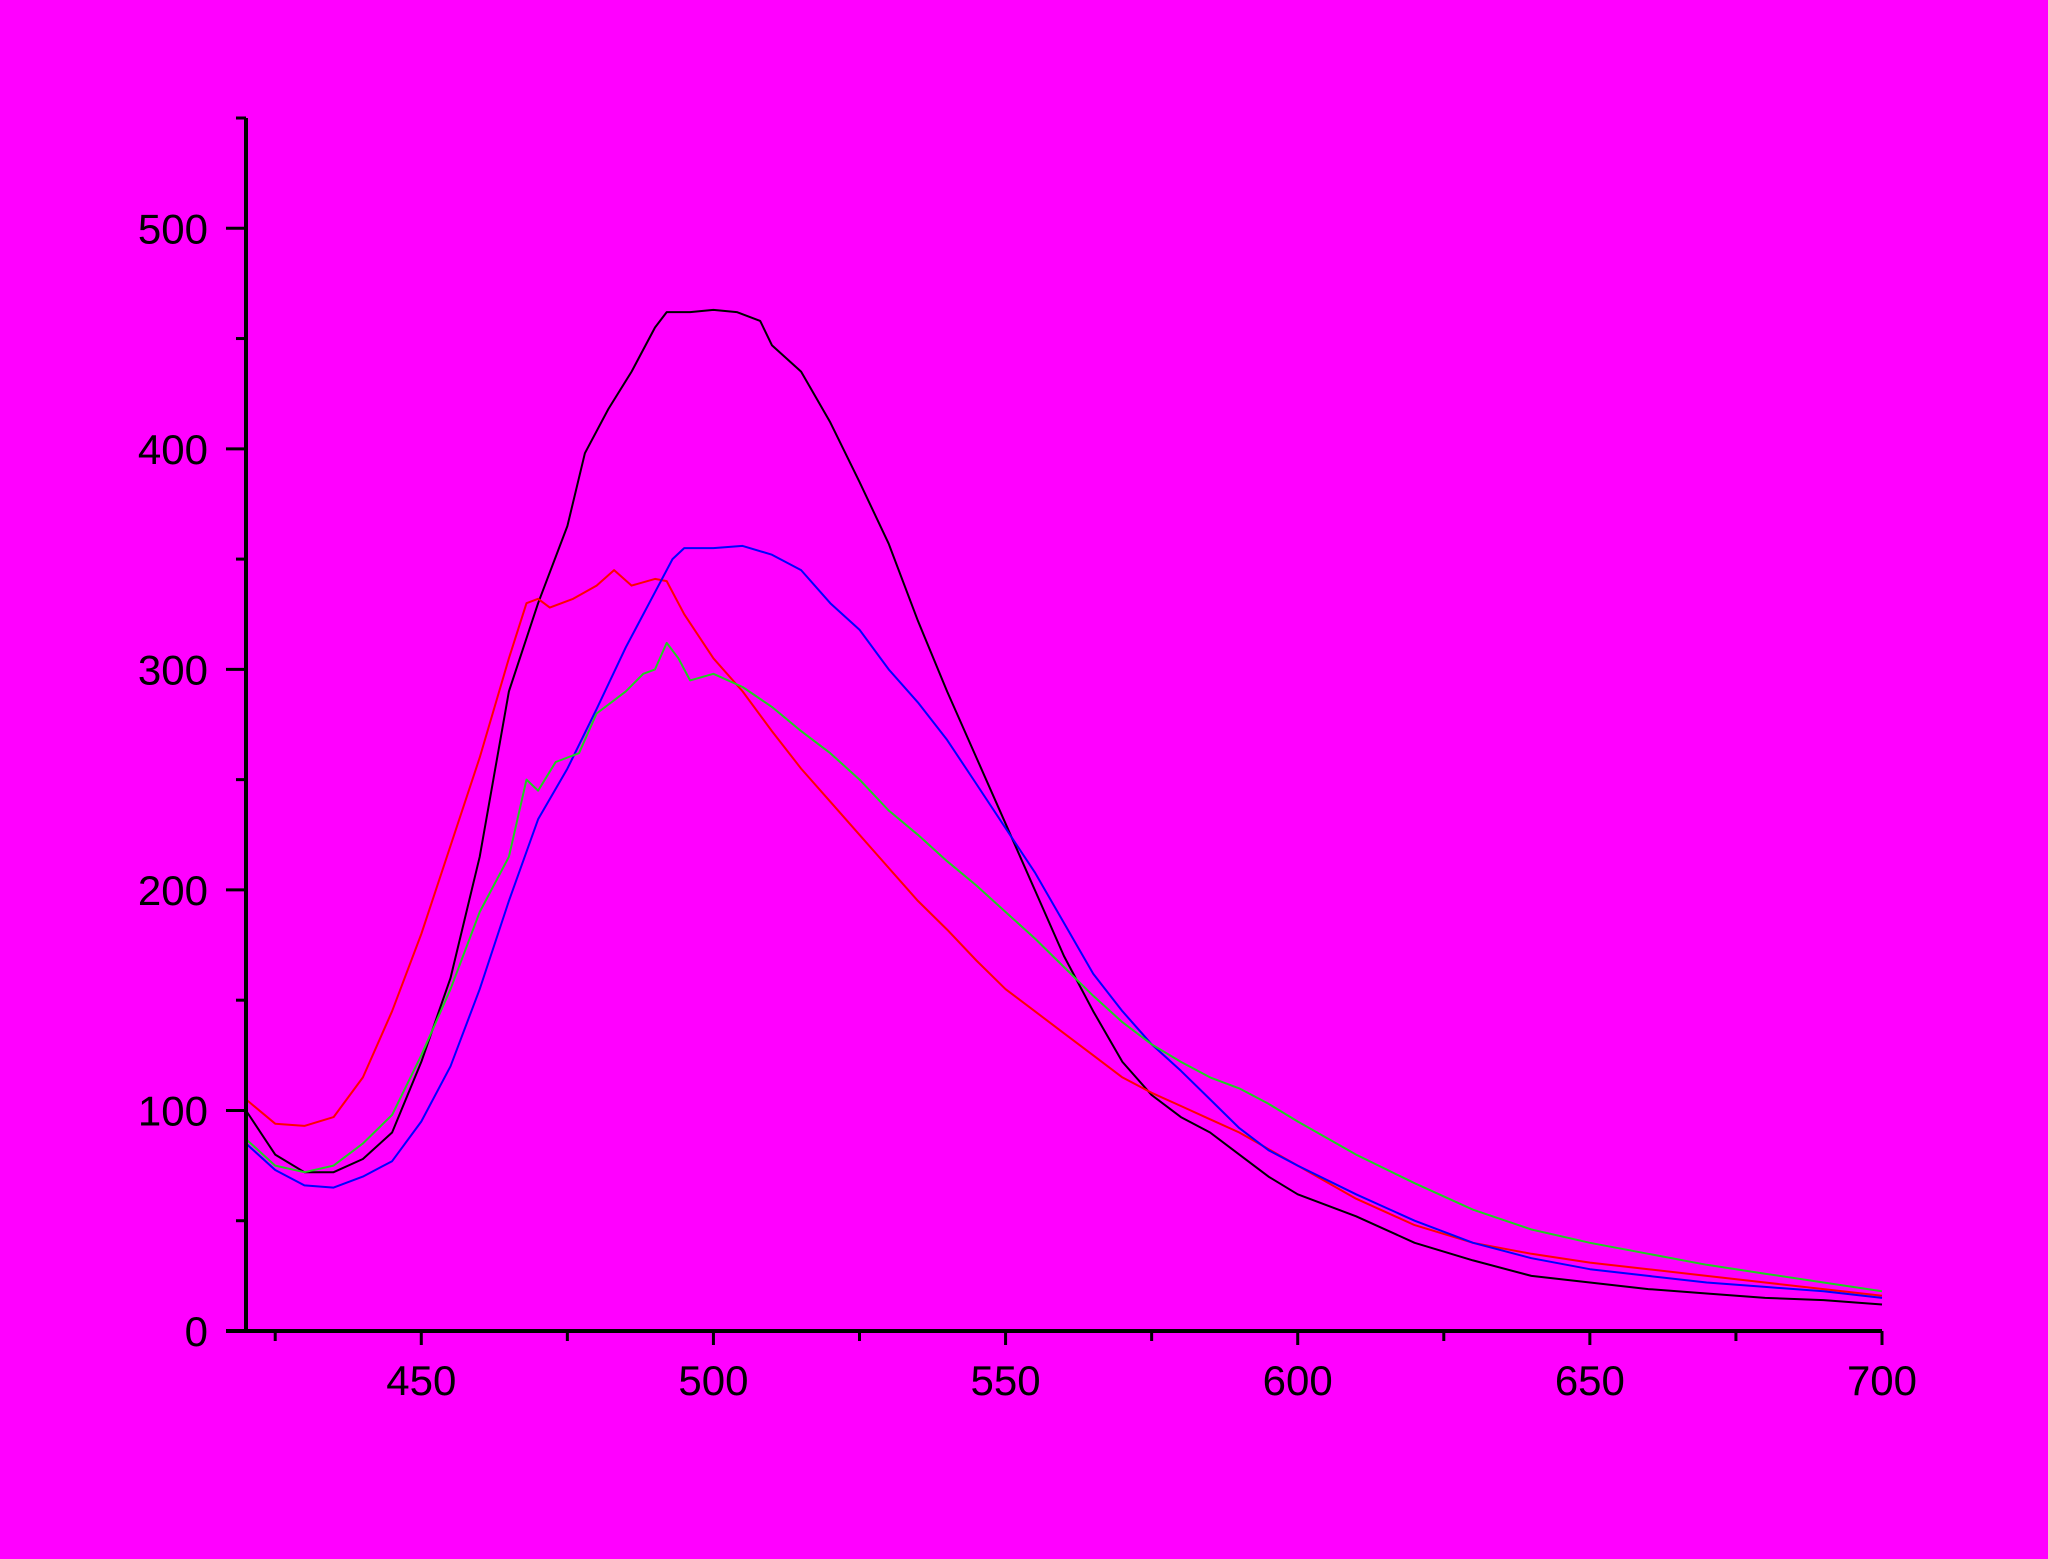 Image resolution: width=2048 pixels, height=1559 pixels. Describe the element at coordinates (1882, 1380) in the screenshot. I see `x-tick-label: 700` at that location.